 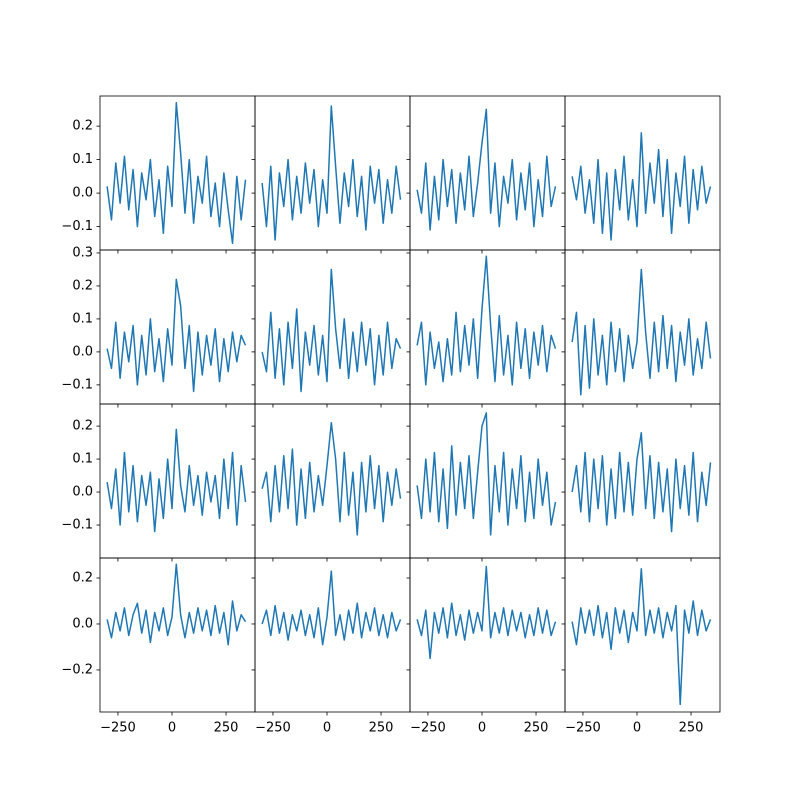 I want to click on y-tick-label: −0.2, so click(x=77, y=669).